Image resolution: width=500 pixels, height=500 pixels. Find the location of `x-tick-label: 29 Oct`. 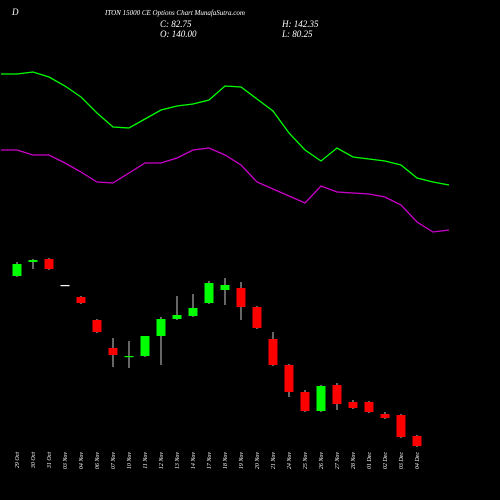

x-tick-label: 29 Oct is located at coordinates (18, 460).